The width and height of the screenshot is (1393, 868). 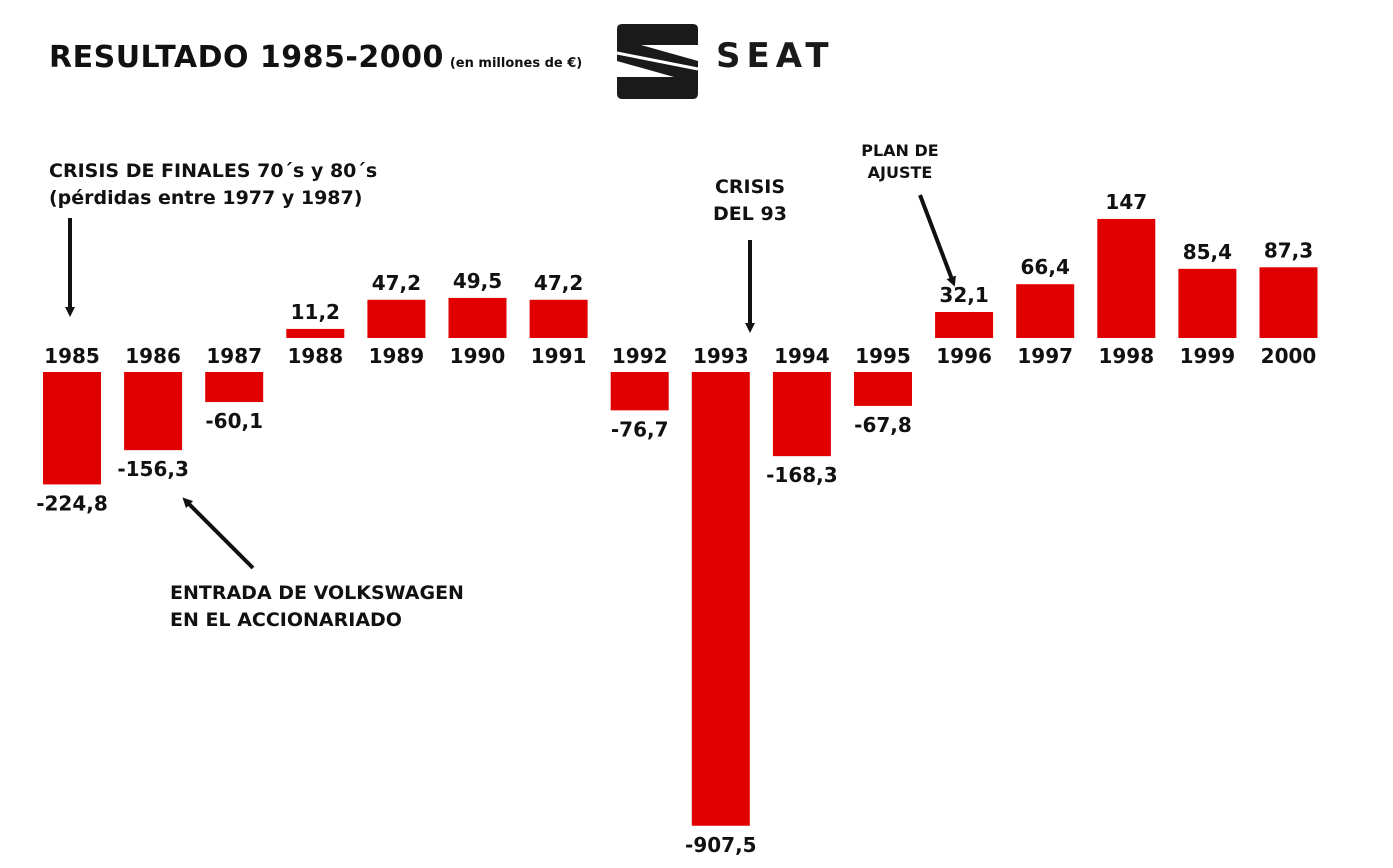 I want to click on year-label-1990: 1990, so click(x=478, y=356).